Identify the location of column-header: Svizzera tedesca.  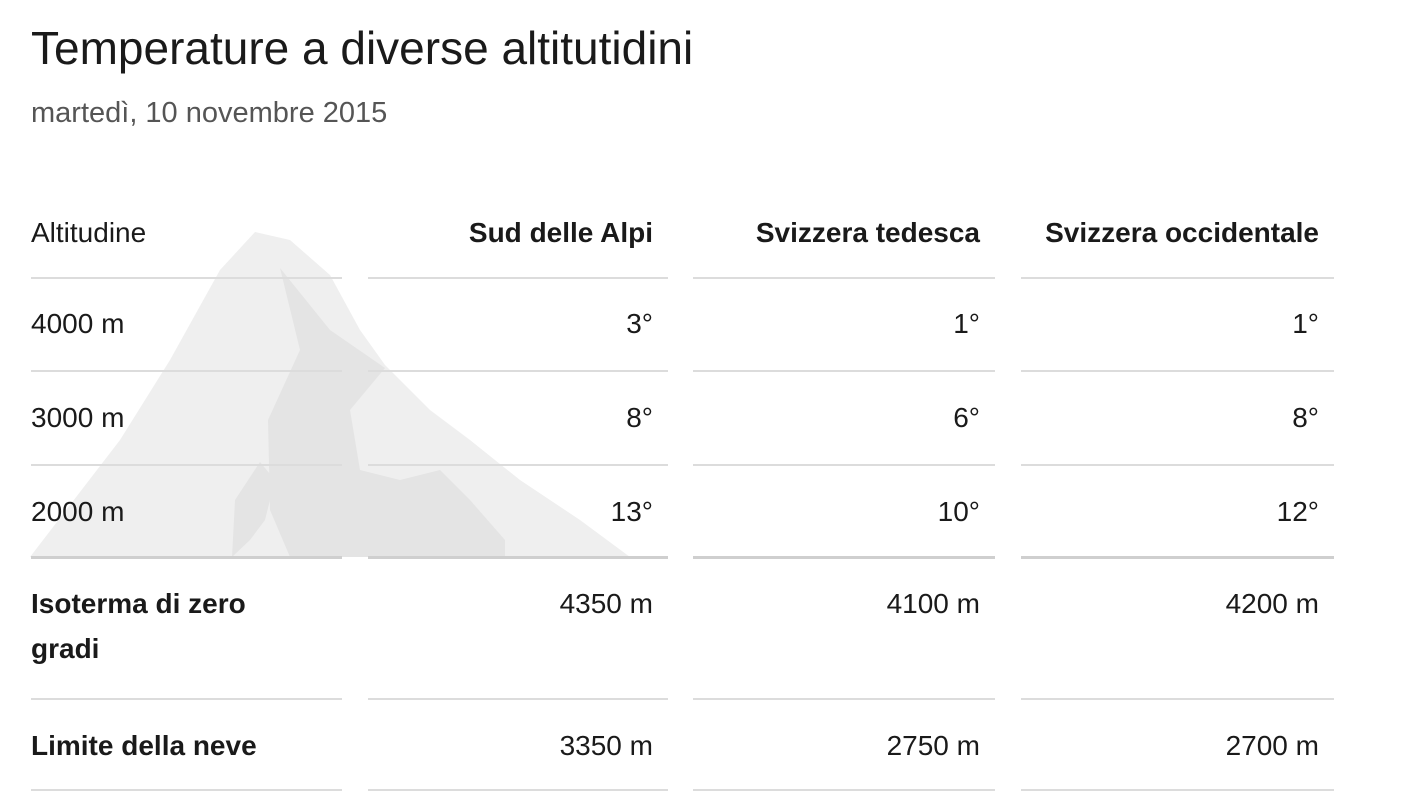
(867, 232).